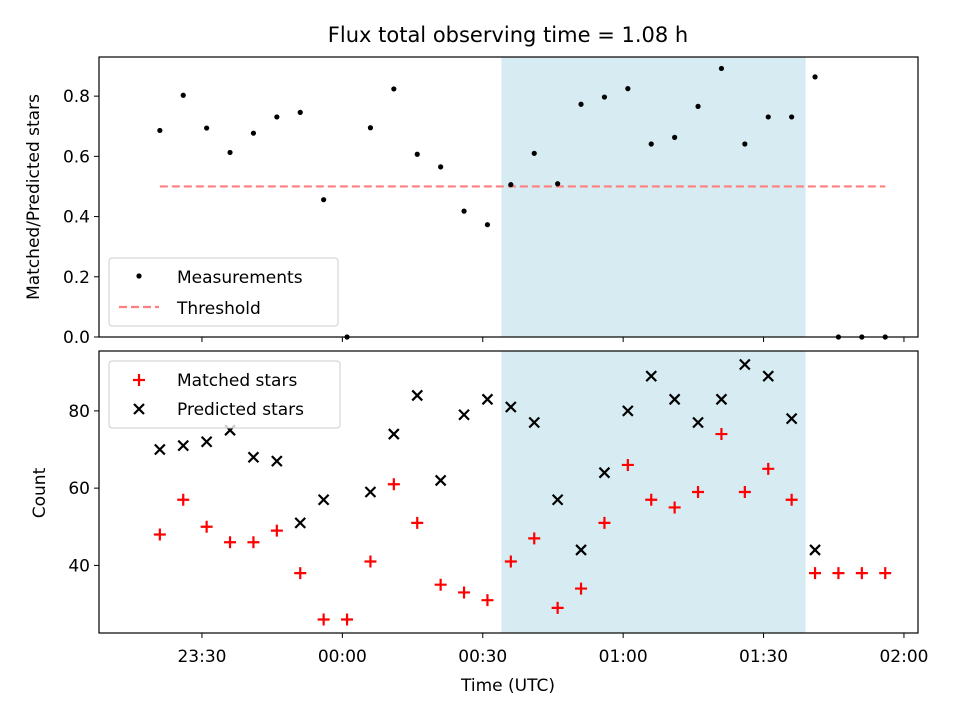  What do you see at coordinates (76, 218) in the screenshot?
I see `y-tick-label: 0.4` at bounding box center [76, 218].